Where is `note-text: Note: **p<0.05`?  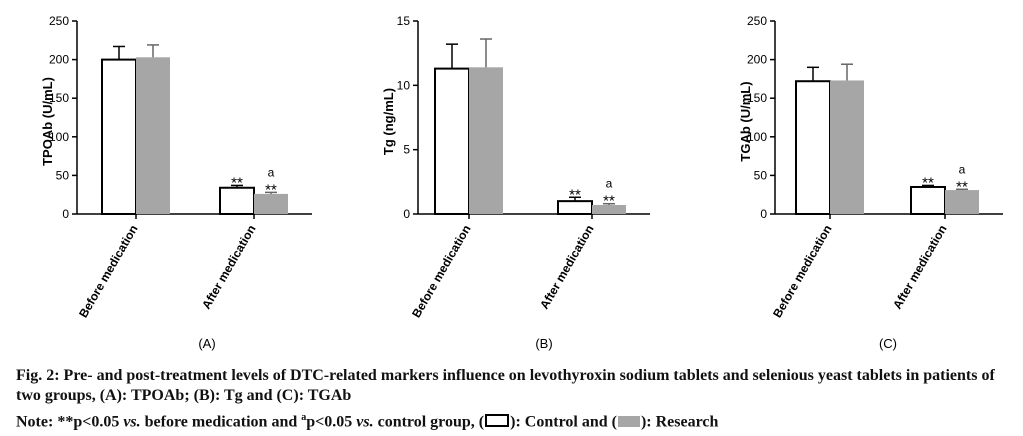
note-text: Note: **p<0.05 is located at coordinates (70, 422).